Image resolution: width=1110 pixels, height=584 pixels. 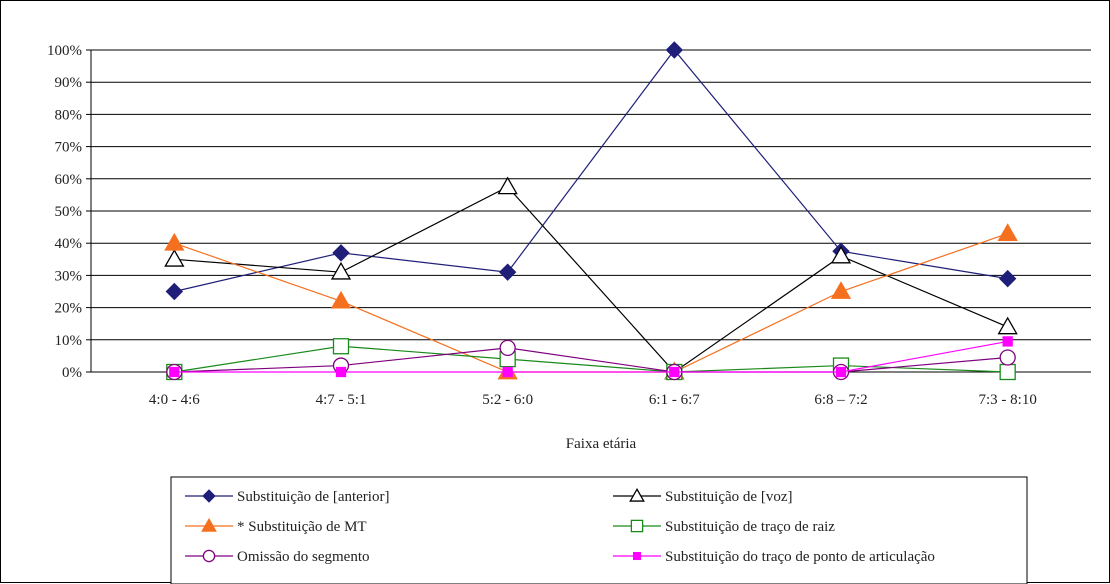 What do you see at coordinates (302, 527) in the screenshot?
I see `legend-label: * Substituição de MT` at bounding box center [302, 527].